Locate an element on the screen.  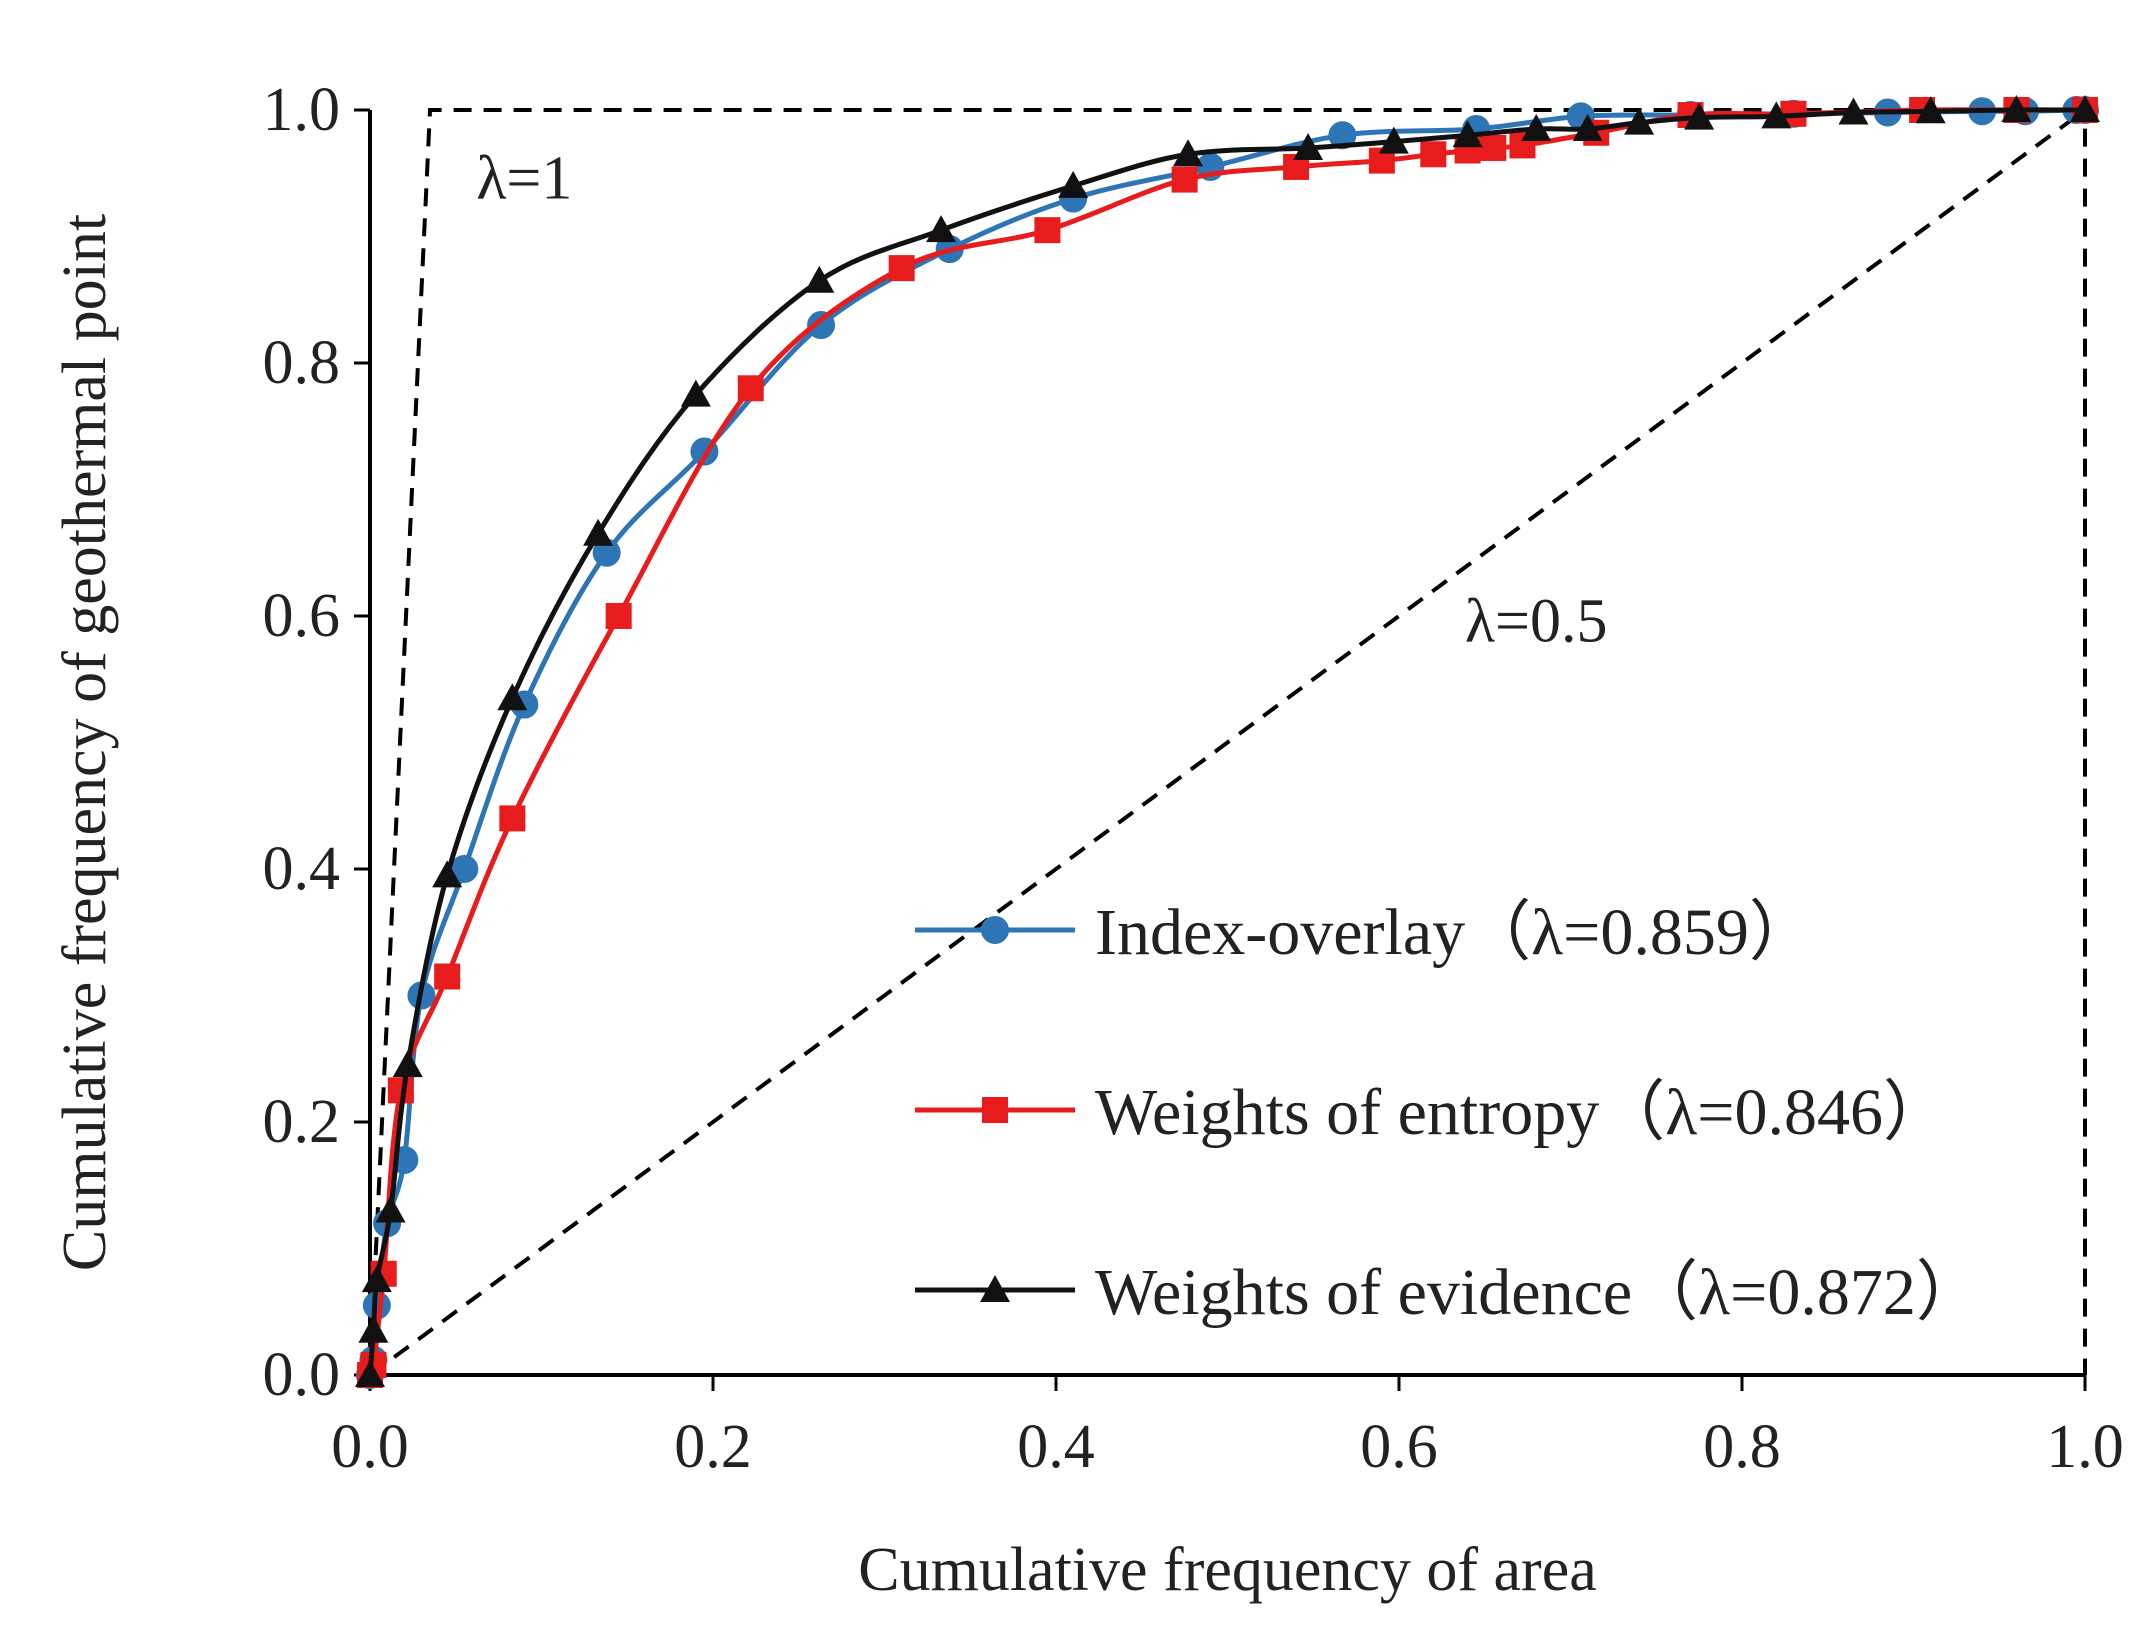
weights-of-evidence-legend-marker is located at coordinates (995, 1288).